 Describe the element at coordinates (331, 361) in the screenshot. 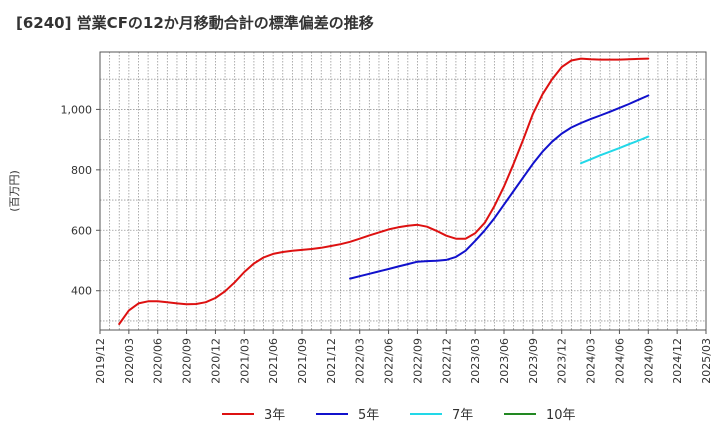

I see `x-tick-label: 2021/12` at that location.